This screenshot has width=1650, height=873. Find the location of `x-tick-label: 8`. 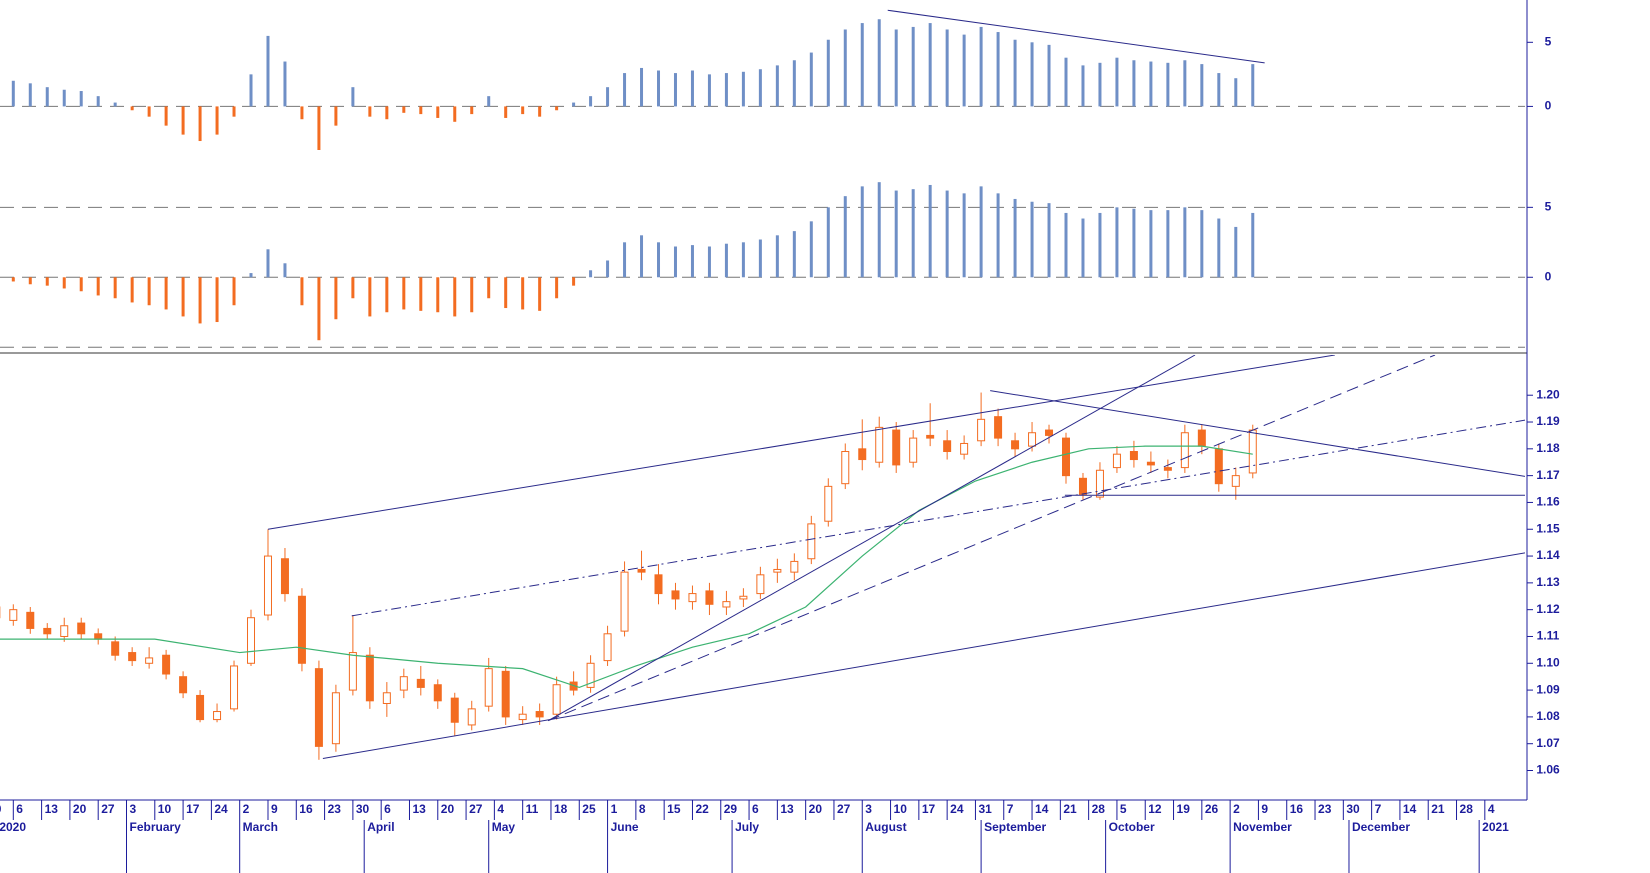

x-tick-label: 8 is located at coordinates (642, 809).